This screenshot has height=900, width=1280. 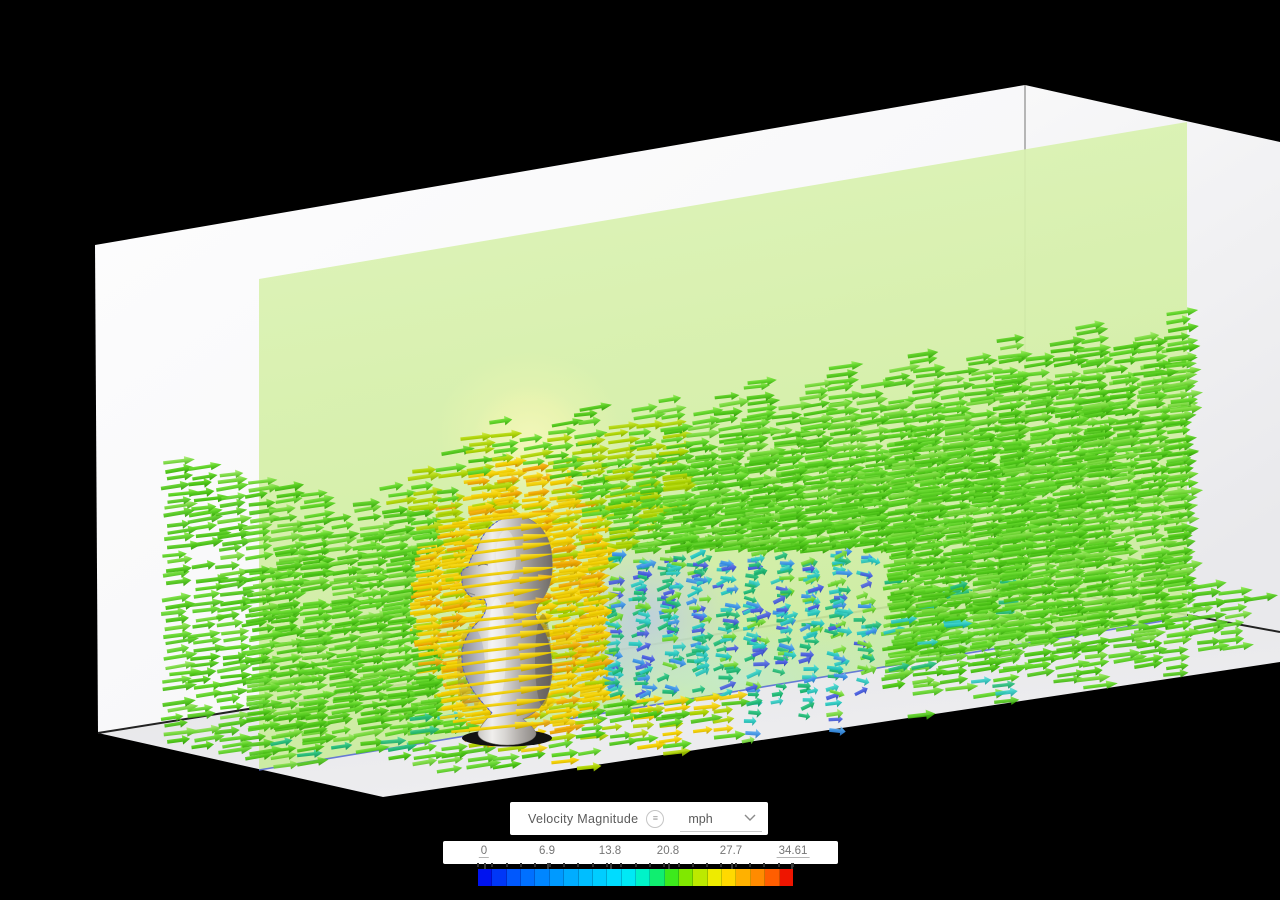 I want to click on unit-select: mph, so click(x=722, y=818).